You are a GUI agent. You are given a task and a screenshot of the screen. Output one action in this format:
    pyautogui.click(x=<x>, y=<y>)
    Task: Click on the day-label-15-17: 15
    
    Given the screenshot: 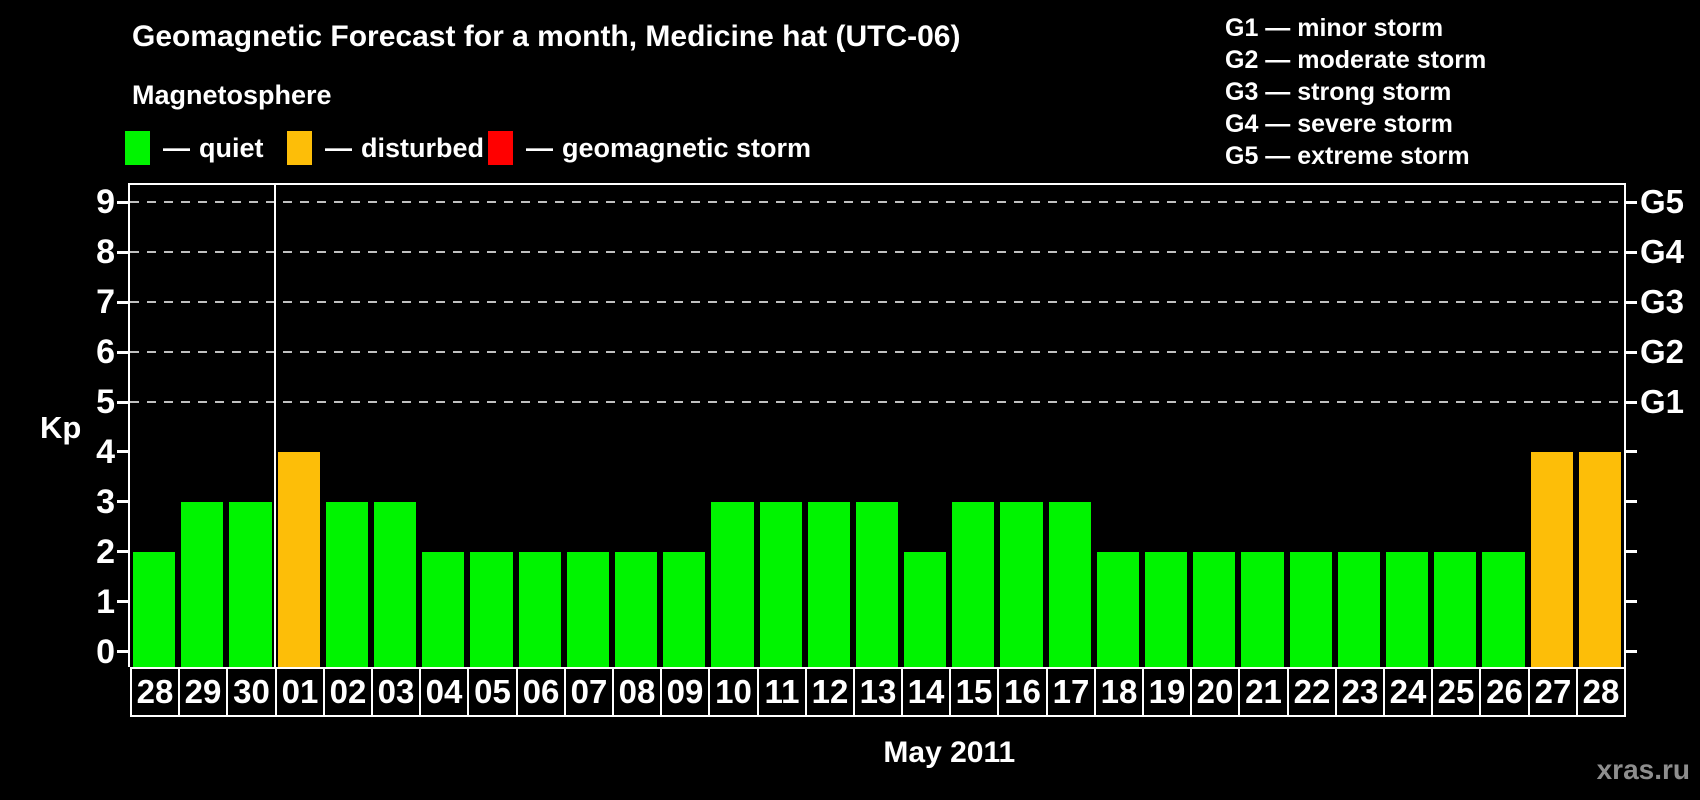 What is the action you would take?
    pyautogui.click(x=974, y=692)
    